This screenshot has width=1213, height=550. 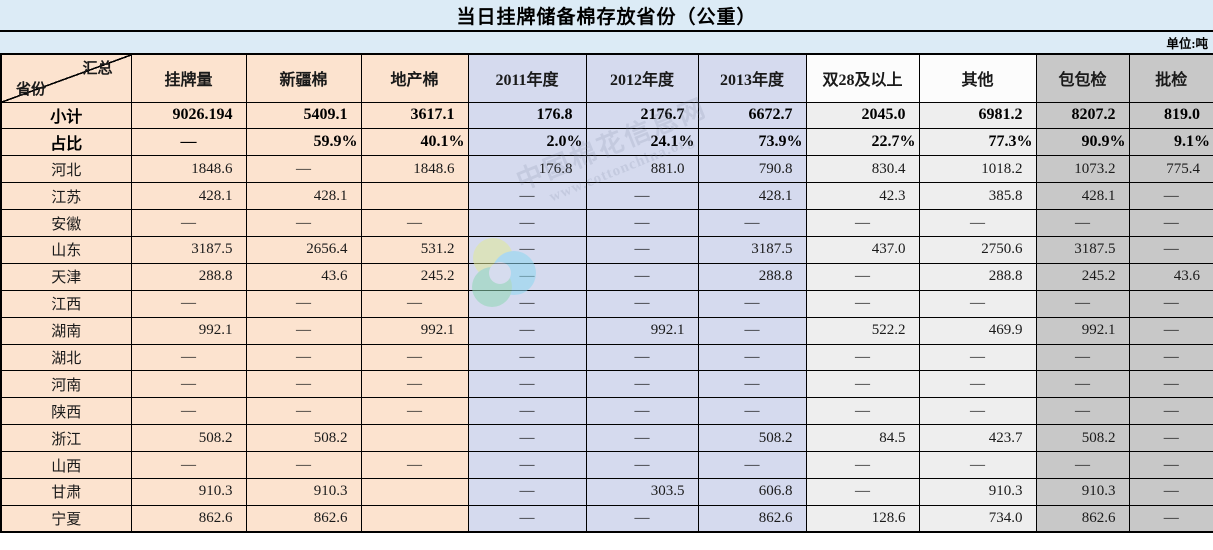 I want to click on table-cell: 862.6, so click(x=303, y=518).